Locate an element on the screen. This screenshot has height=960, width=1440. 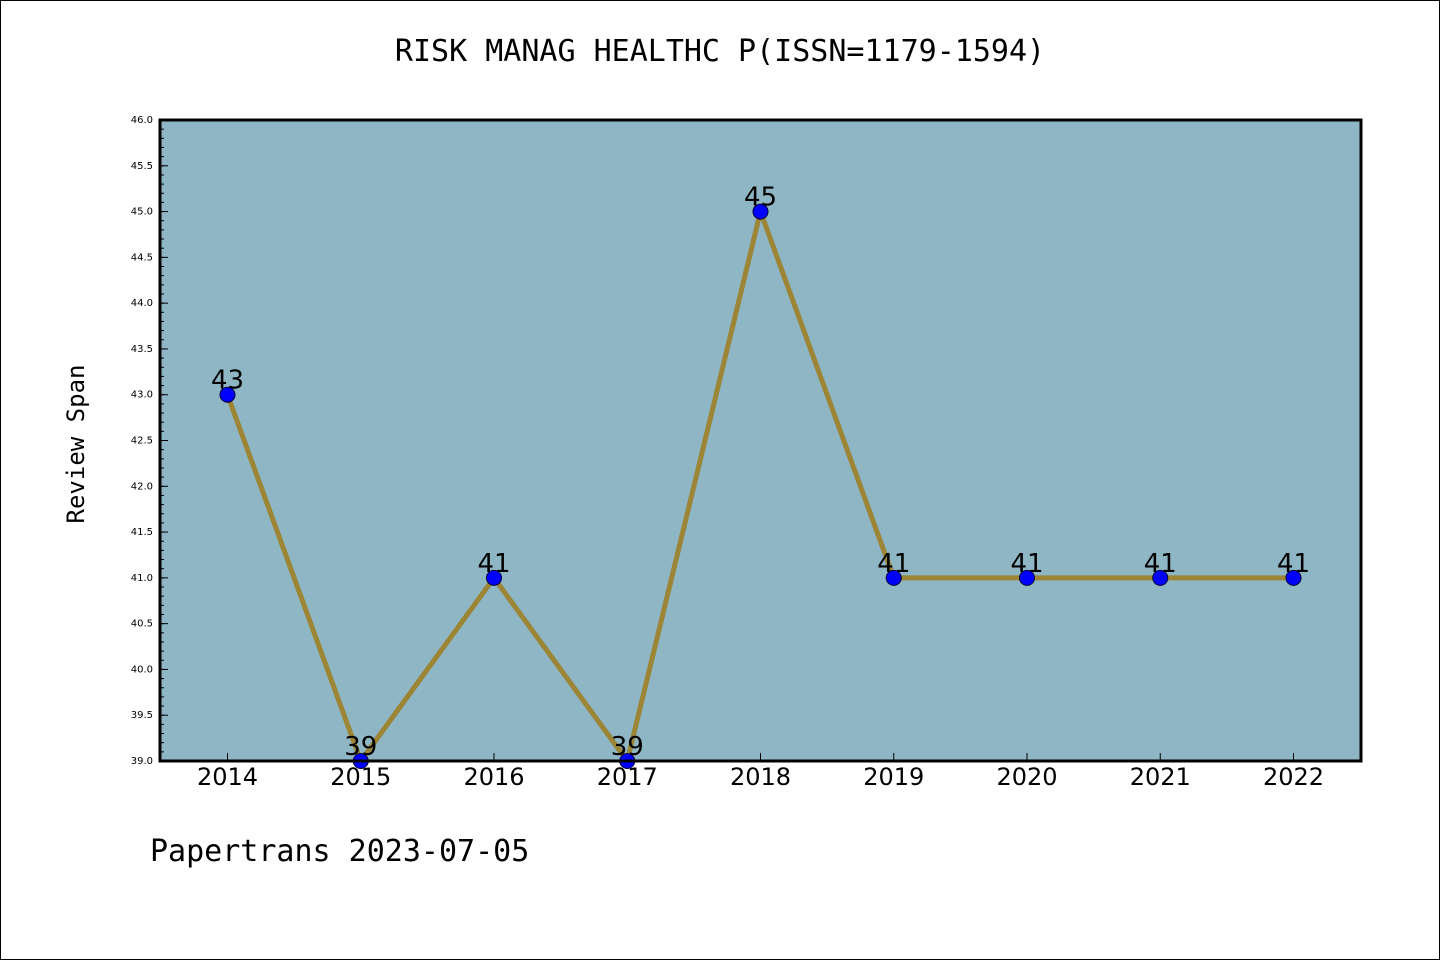
x-tick-label: 2021 is located at coordinates (1160, 777).